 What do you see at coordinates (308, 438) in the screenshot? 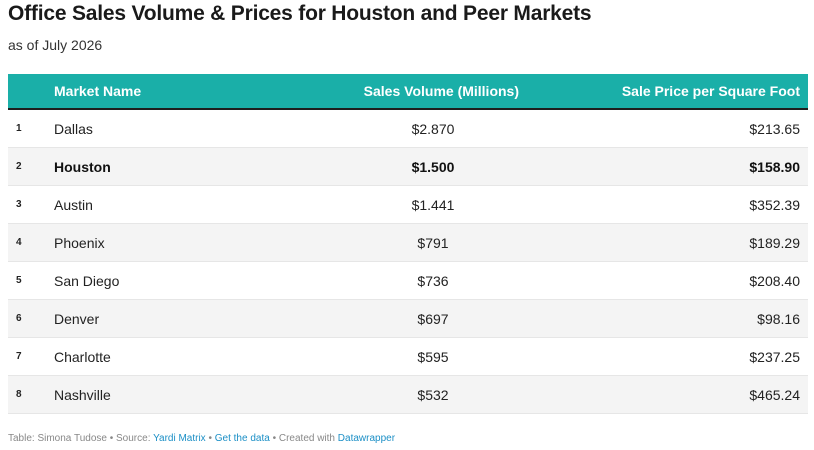
I see `created-with-label: Created with` at bounding box center [308, 438].